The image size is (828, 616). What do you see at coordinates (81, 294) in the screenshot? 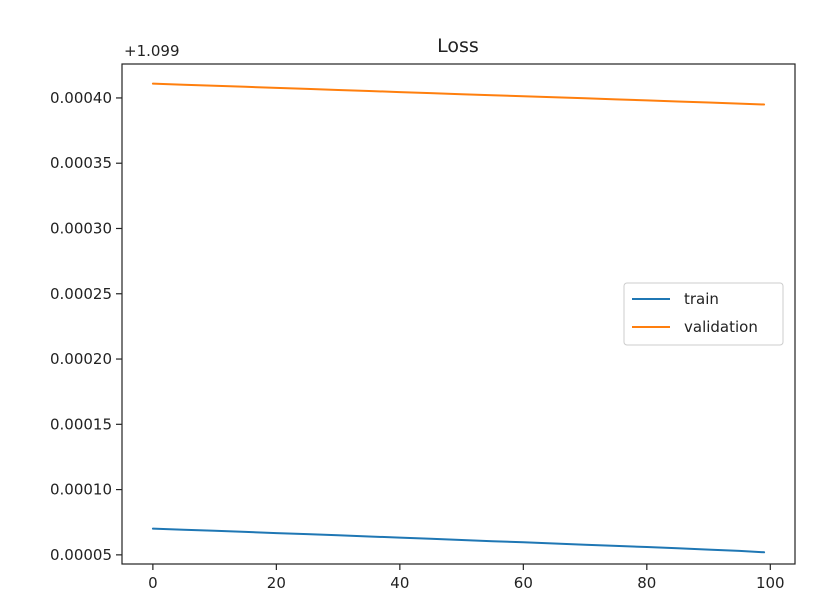
I see `y-tick-label: 0.00025` at bounding box center [81, 294].